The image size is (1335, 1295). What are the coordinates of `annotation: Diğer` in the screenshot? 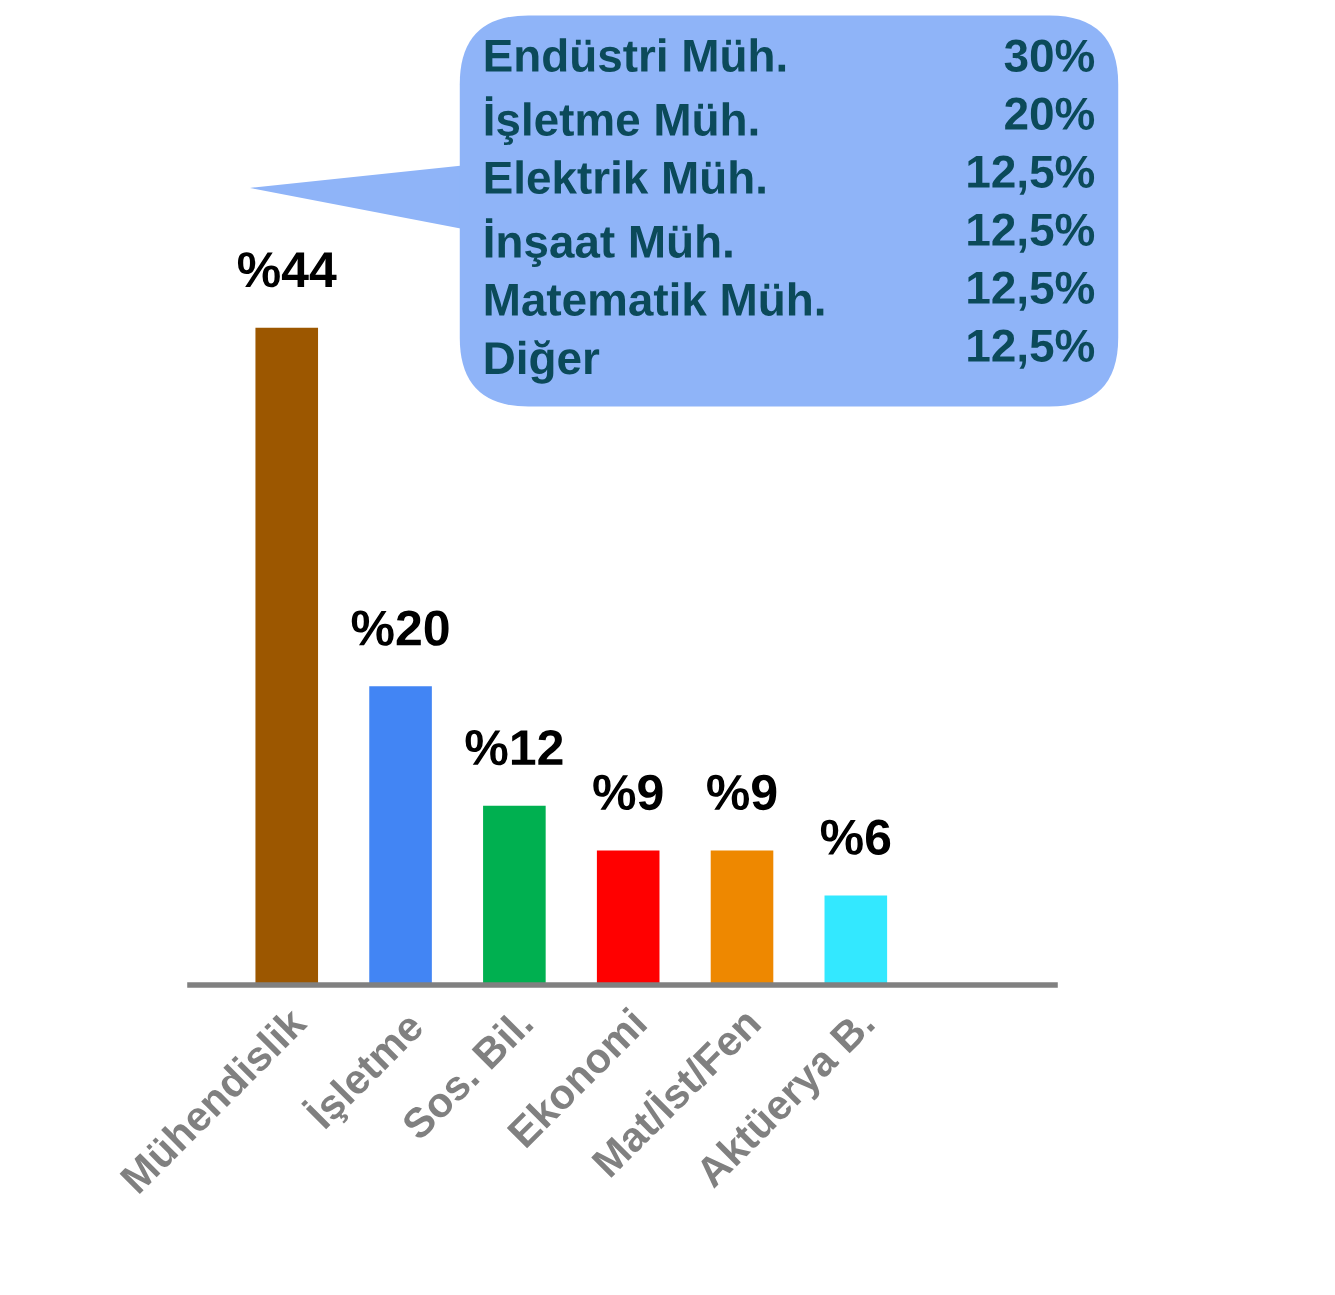 It's located at (542, 362).